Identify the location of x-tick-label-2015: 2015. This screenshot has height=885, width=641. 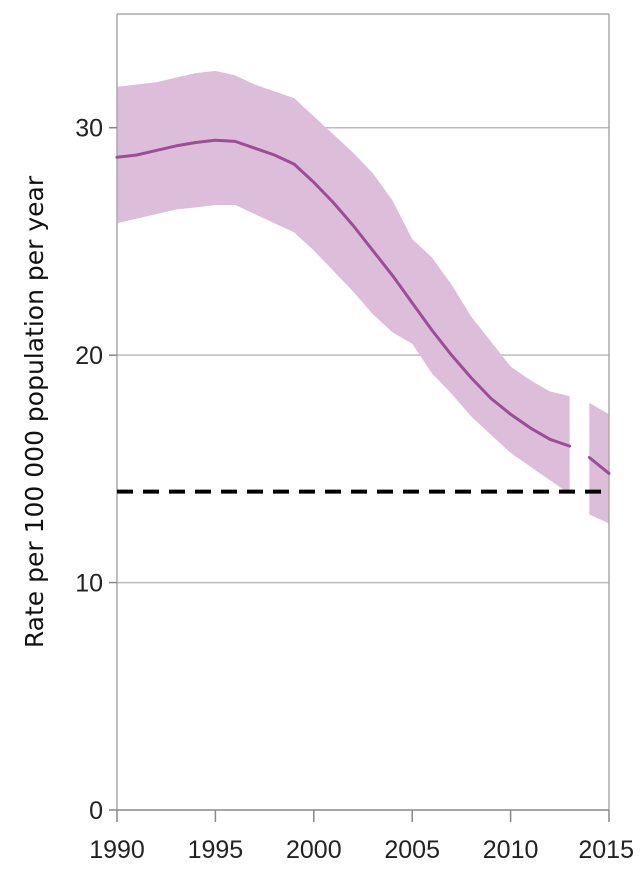
(606, 850).